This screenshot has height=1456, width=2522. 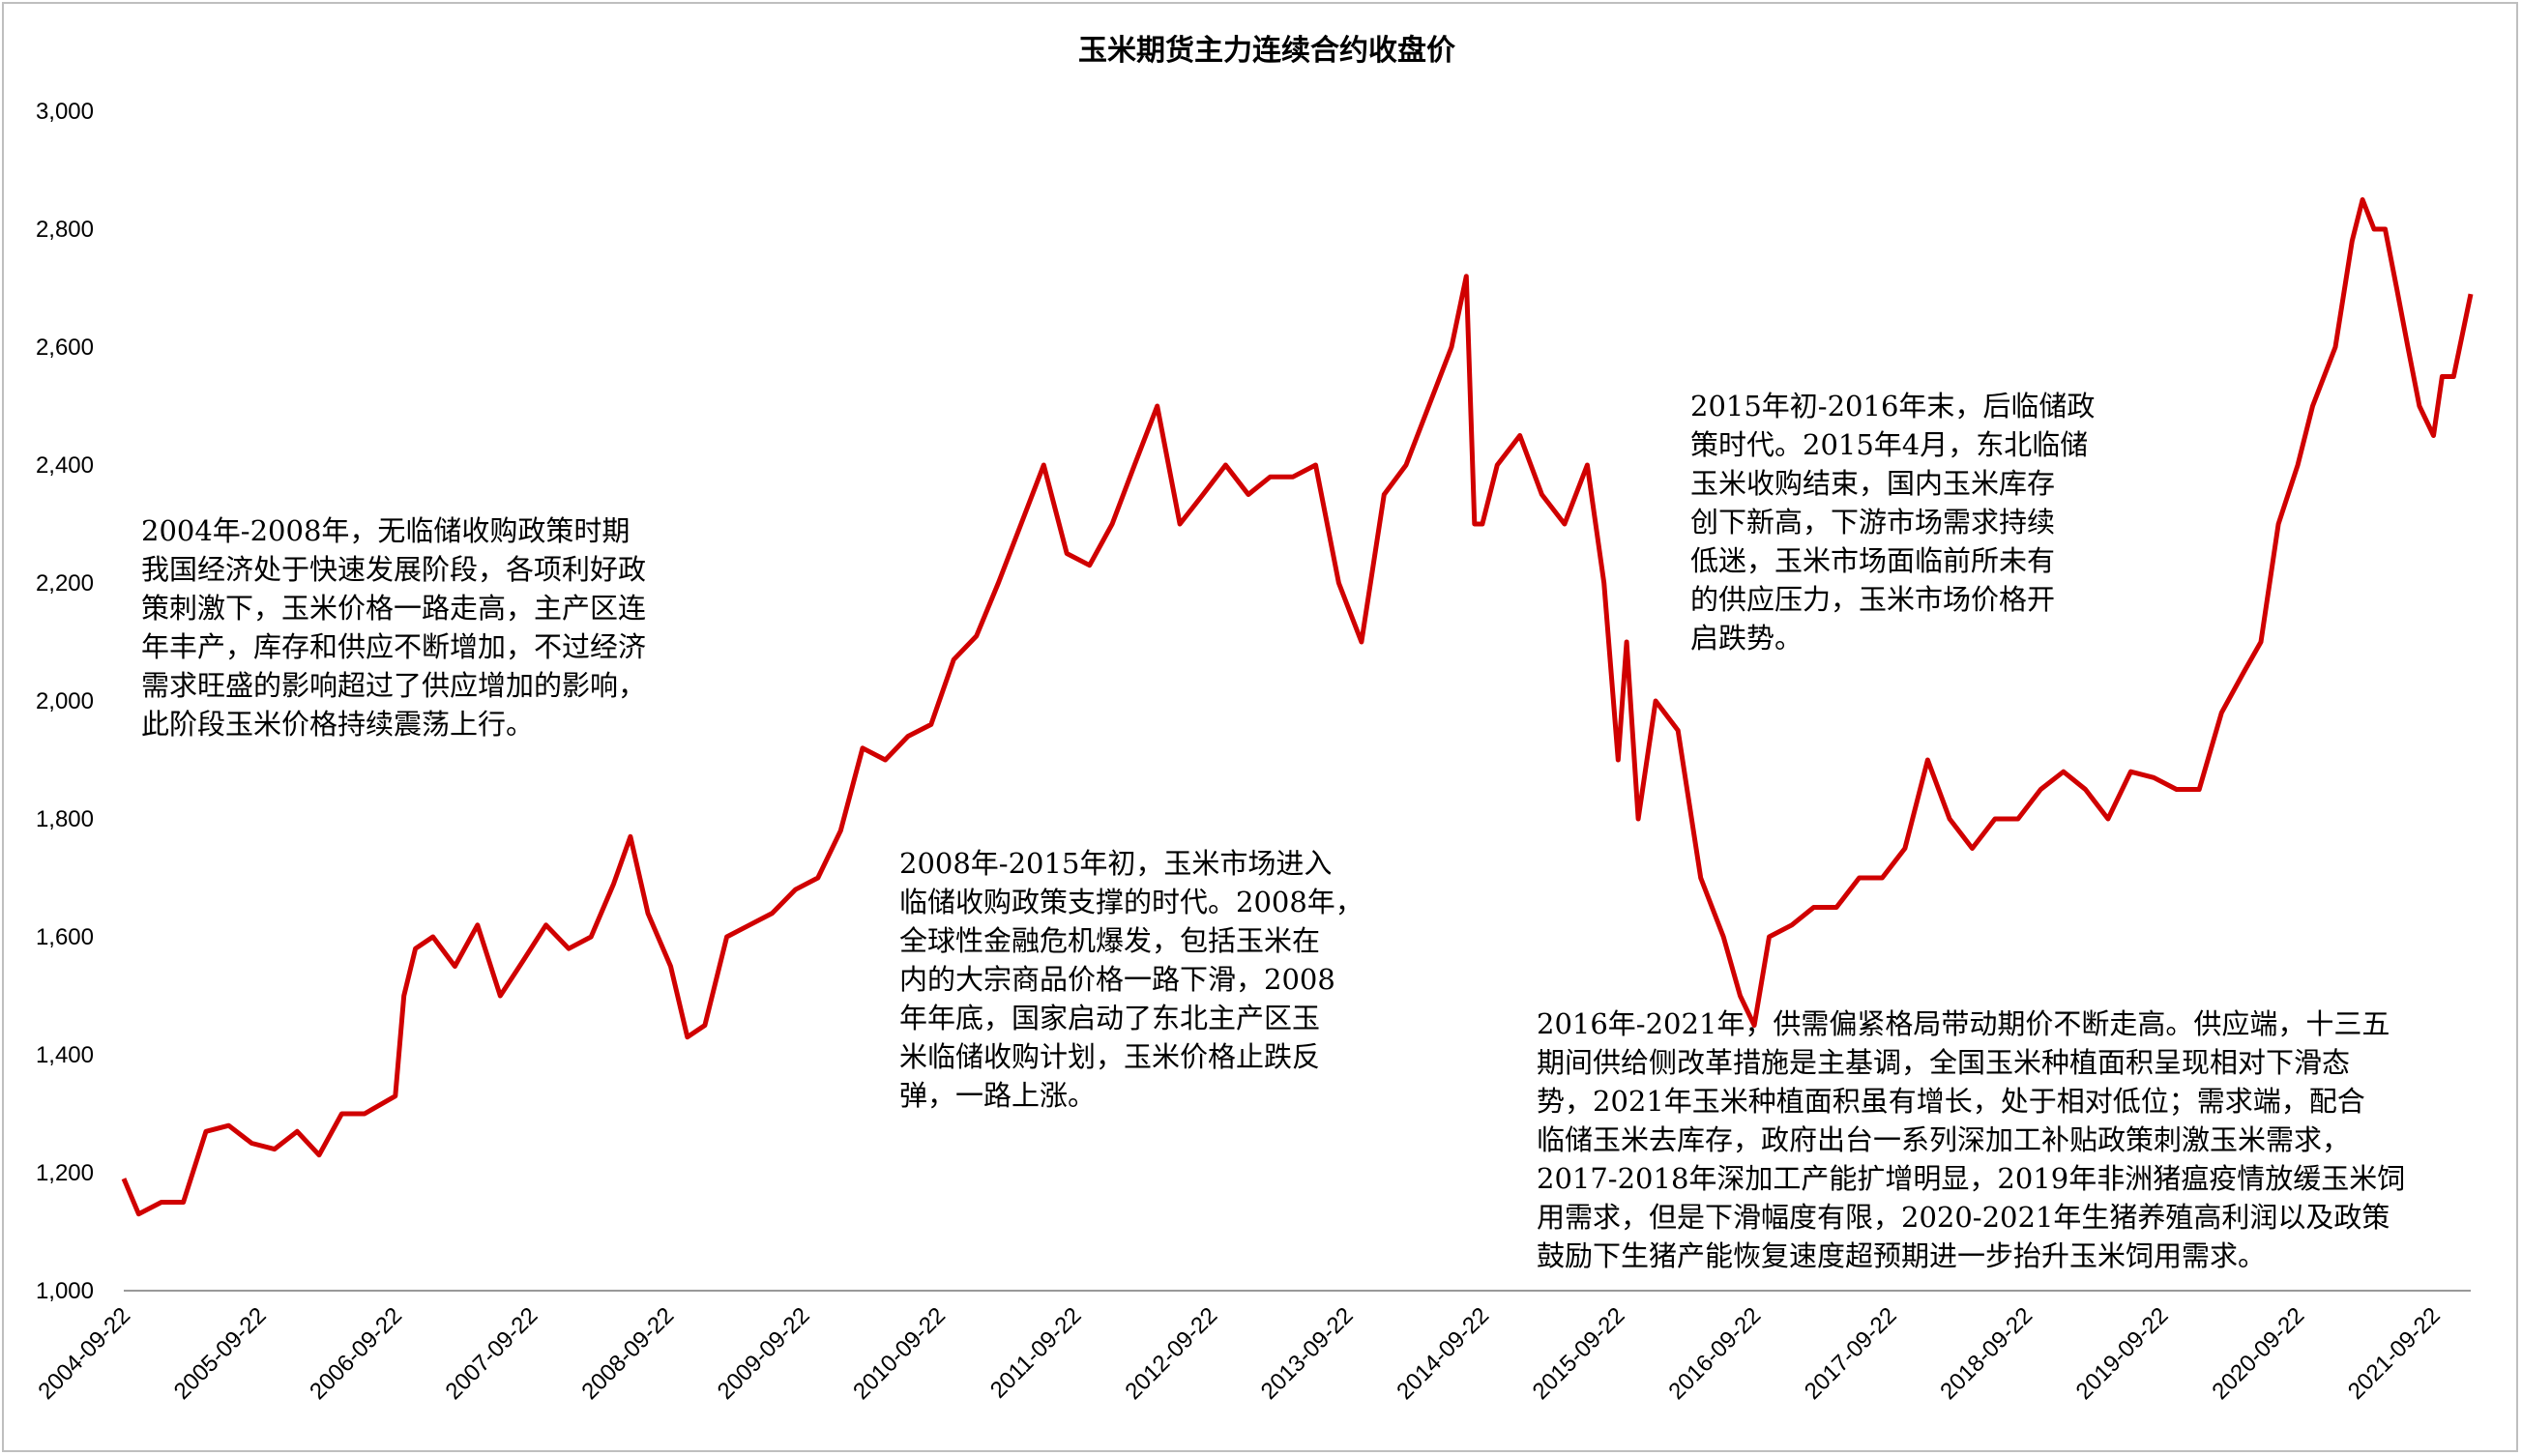 What do you see at coordinates (492, 1353) in the screenshot?
I see `x-tick-label: 2007-09-22` at bounding box center [492, 1353].